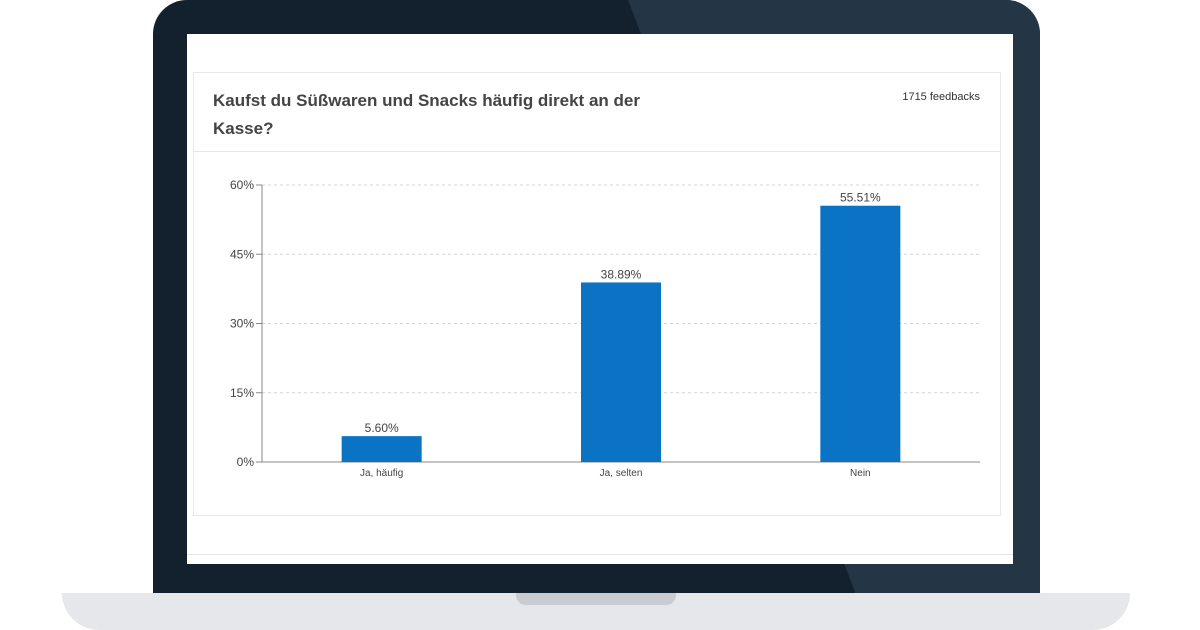 The width and height of the screenshot is (1200, 630). What do you see at coordinates (246, 462) in the screenshot?
I see `y-tick-label: 0%` at bounding box center [246, 462].